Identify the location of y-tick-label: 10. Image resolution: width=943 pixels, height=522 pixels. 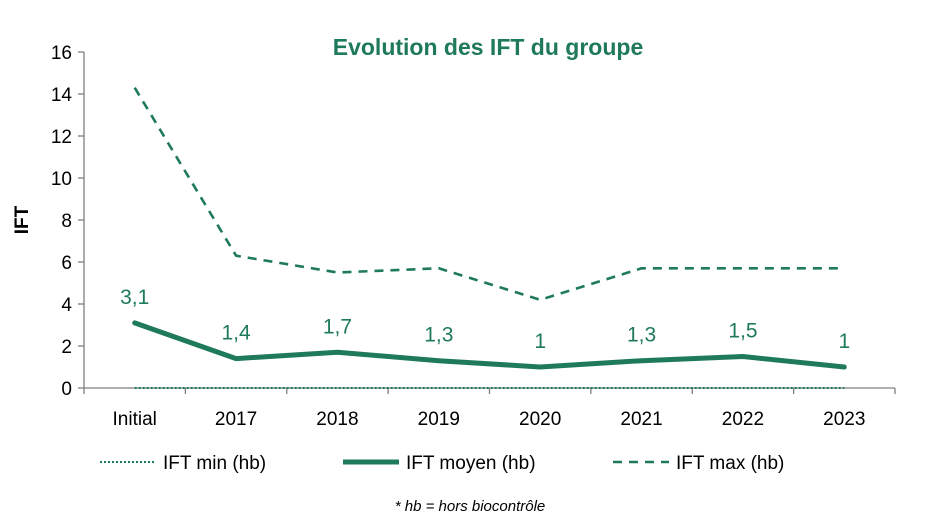
(61, 179).